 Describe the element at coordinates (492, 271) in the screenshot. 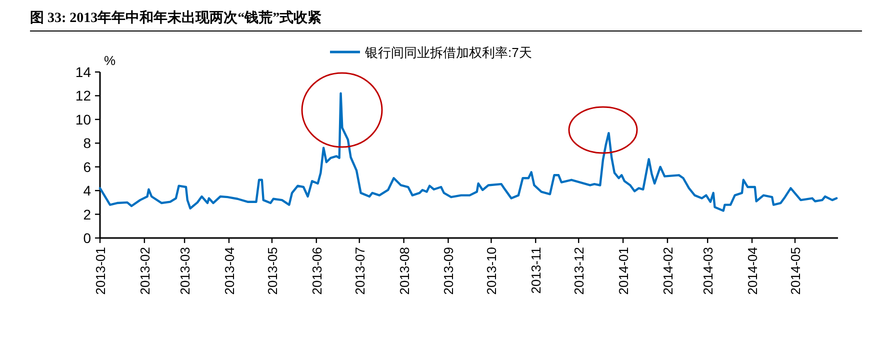

I see `x-tick-label: 2013-10` at that location.